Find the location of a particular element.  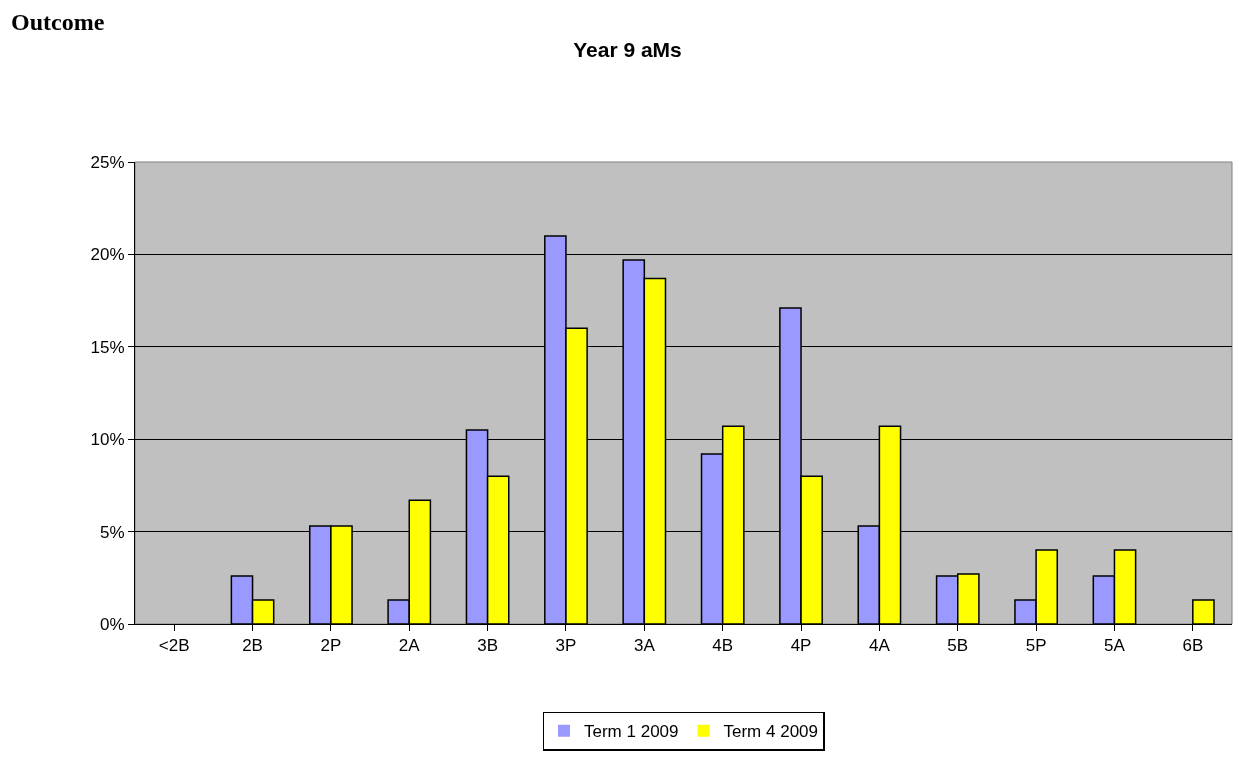

y-tick-label: 10% is located at coordinates (107, 440).